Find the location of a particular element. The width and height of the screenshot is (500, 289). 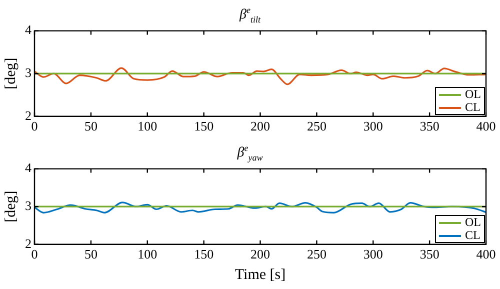

x-axis-title: Time [s] is located at coordinates (260, 274).